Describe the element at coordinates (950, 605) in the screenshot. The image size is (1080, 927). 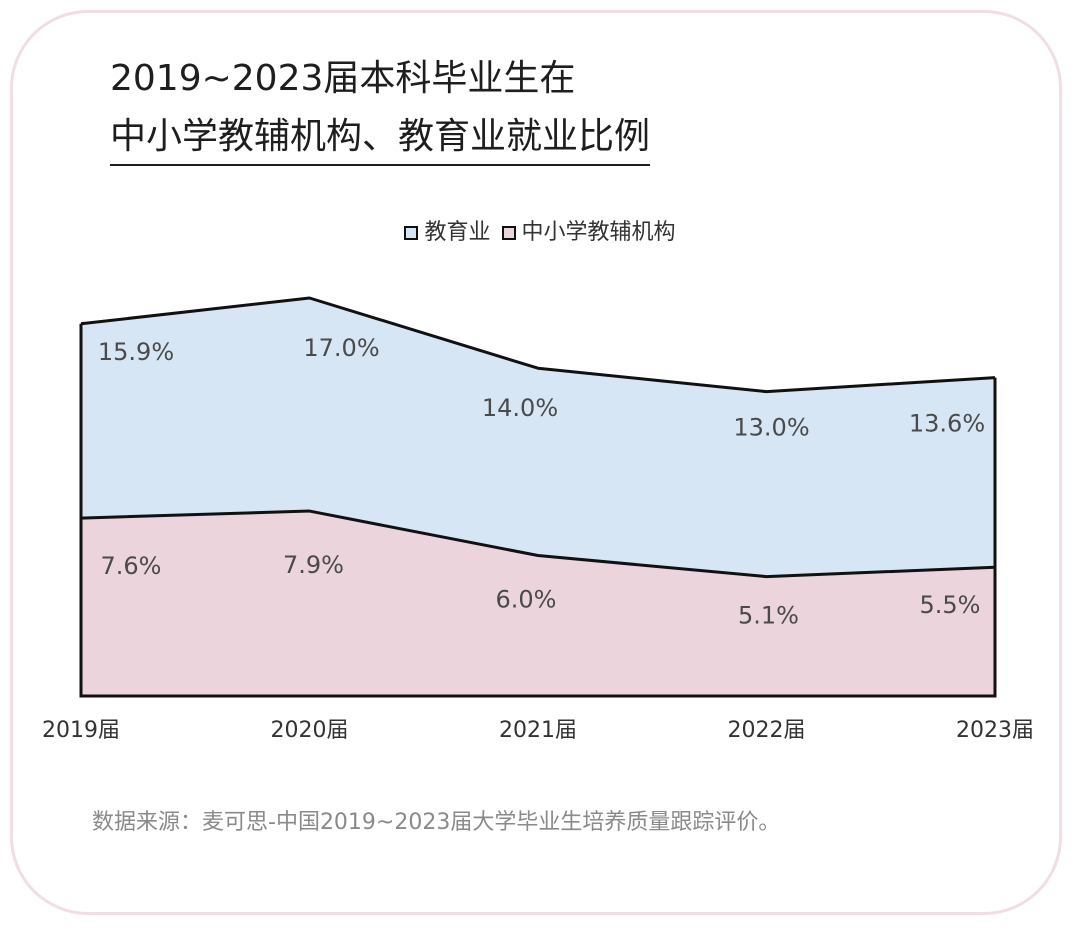
I see `data-label-tutoring-4: 5.5%` at that location.